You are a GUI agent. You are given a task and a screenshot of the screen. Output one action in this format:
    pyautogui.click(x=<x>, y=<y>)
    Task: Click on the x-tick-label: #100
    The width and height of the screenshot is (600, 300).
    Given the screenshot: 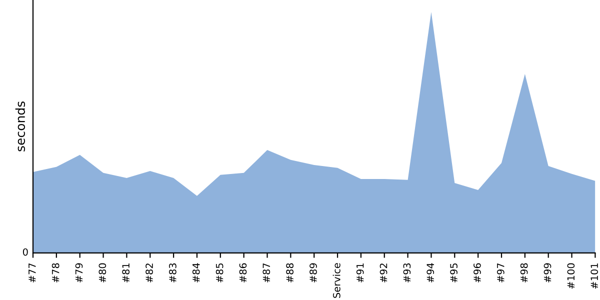 What is the action you would take?
    pyautogui.click(x=571, y=276)
    